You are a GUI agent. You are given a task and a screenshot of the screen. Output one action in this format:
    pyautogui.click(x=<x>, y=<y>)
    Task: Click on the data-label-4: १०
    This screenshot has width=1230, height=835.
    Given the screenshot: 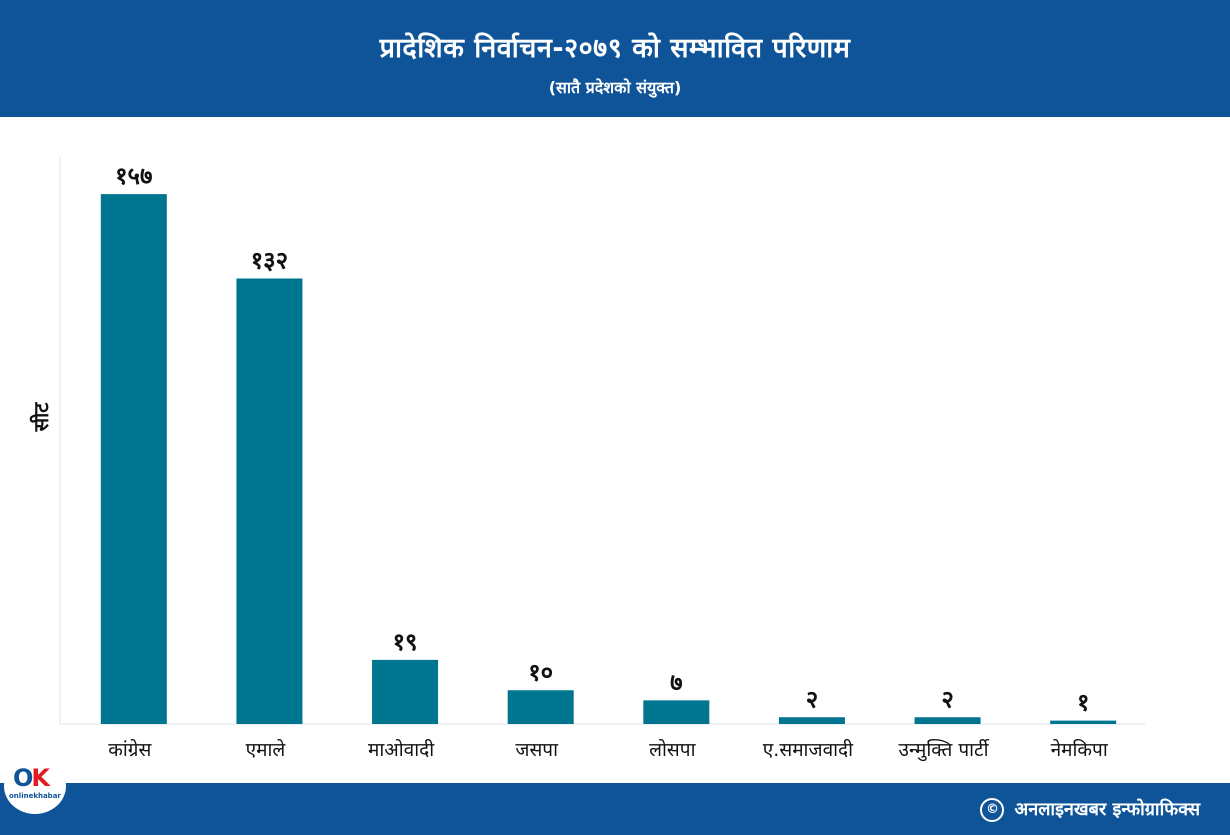 What is the action you would take?
    pyautogui.click(x=540, y=672)
    